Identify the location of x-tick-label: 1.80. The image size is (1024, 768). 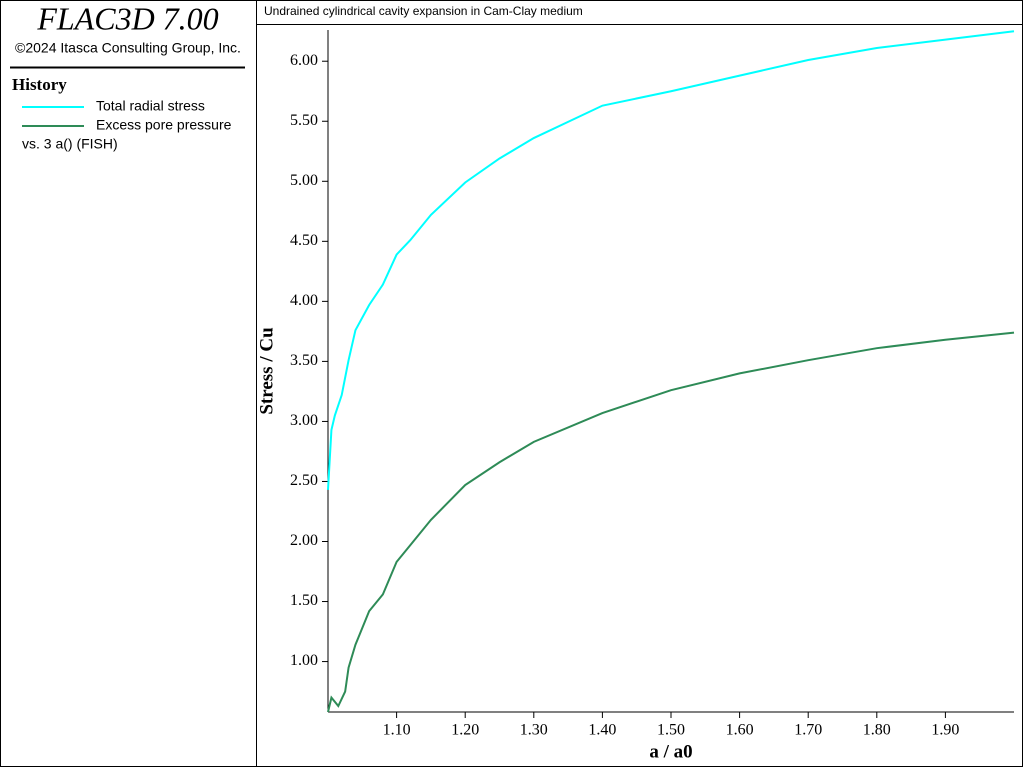
(877, 730).